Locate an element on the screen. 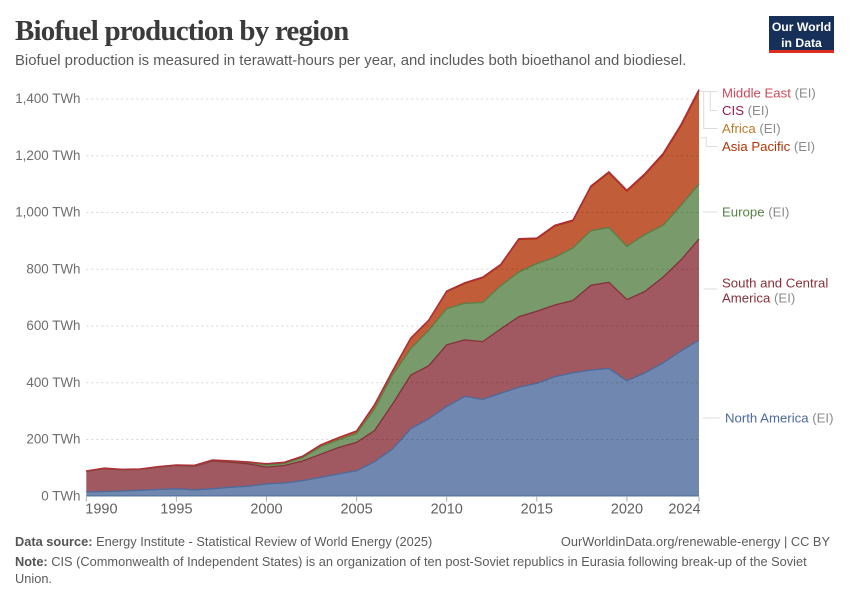 The width and height of the screenshot is (850, 600). svg-text: Europe (EI) is located at coordinates (755, 212).